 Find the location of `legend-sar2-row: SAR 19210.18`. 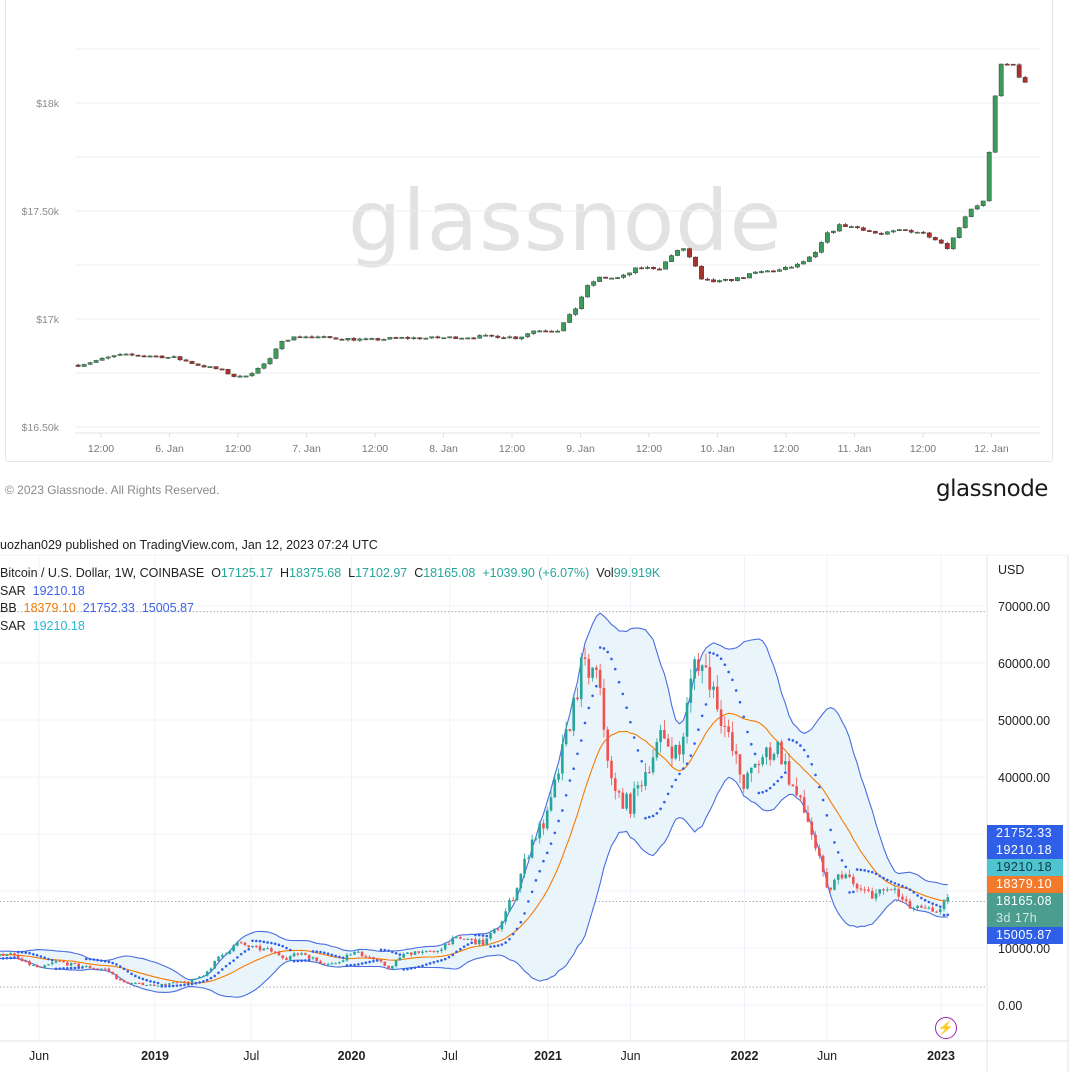

legend-sar2-row: SAR 19210.18 is located at coordinates (330, 627).